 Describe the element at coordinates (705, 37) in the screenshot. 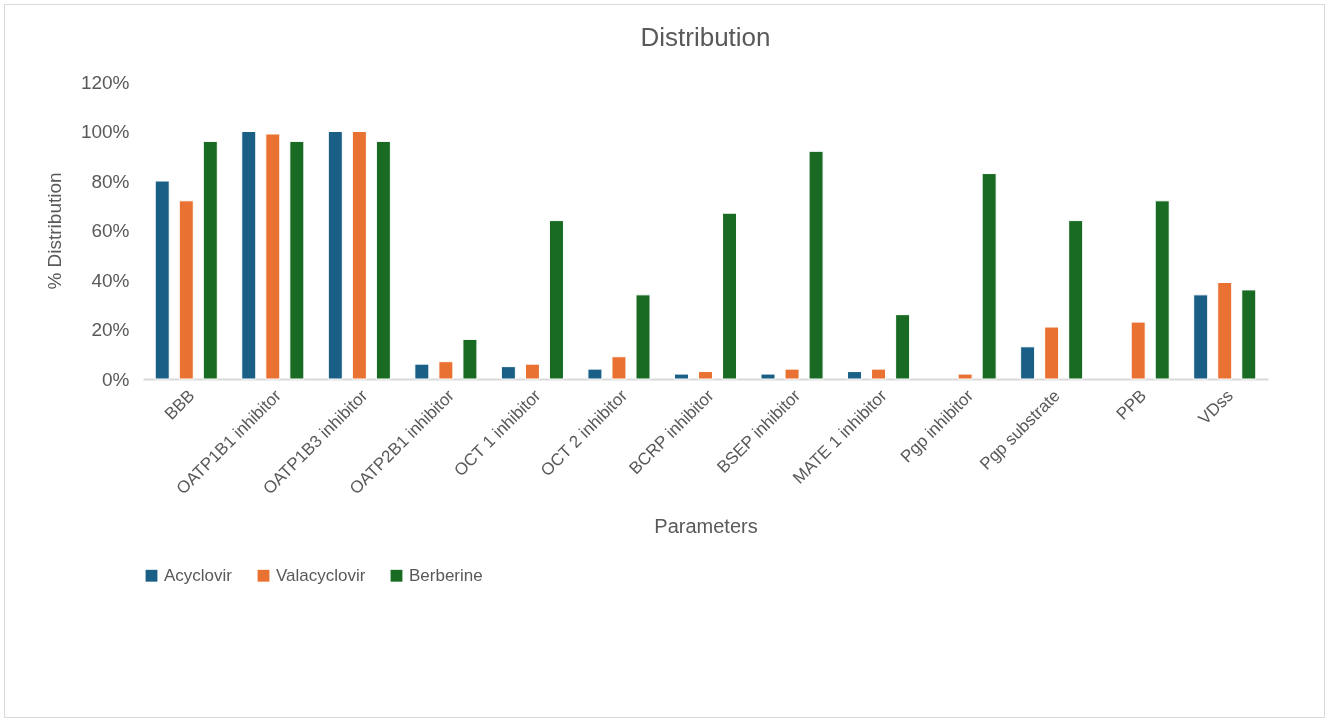

I see `chart-title: Distribution` at that location.